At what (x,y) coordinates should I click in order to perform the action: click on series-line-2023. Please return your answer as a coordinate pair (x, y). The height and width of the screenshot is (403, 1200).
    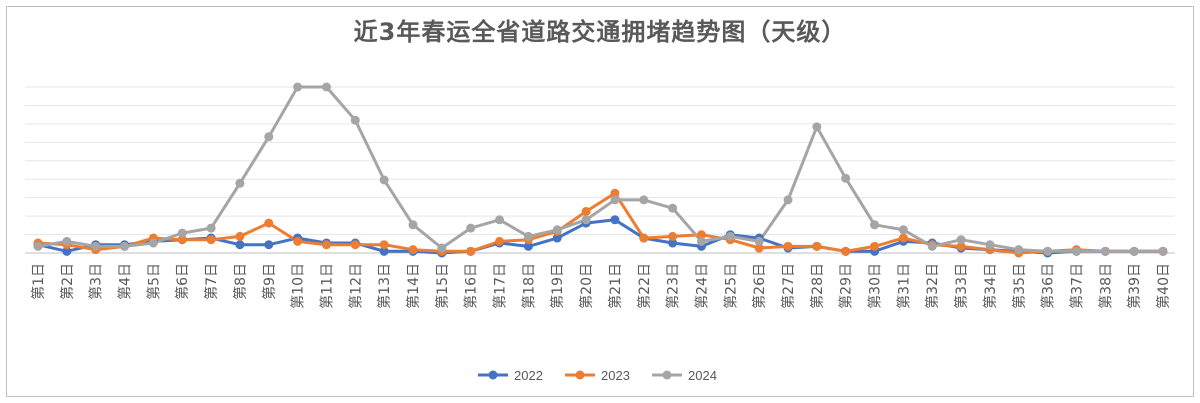
    Looking at the image, I should click on (600, 223).